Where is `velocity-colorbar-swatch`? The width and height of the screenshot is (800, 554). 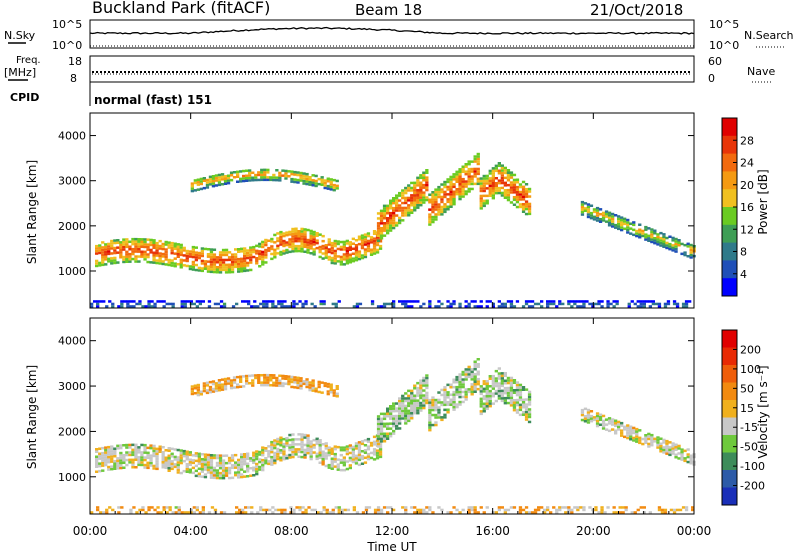 velocity-colorbar-swatch is located at coordinates (729, 426).